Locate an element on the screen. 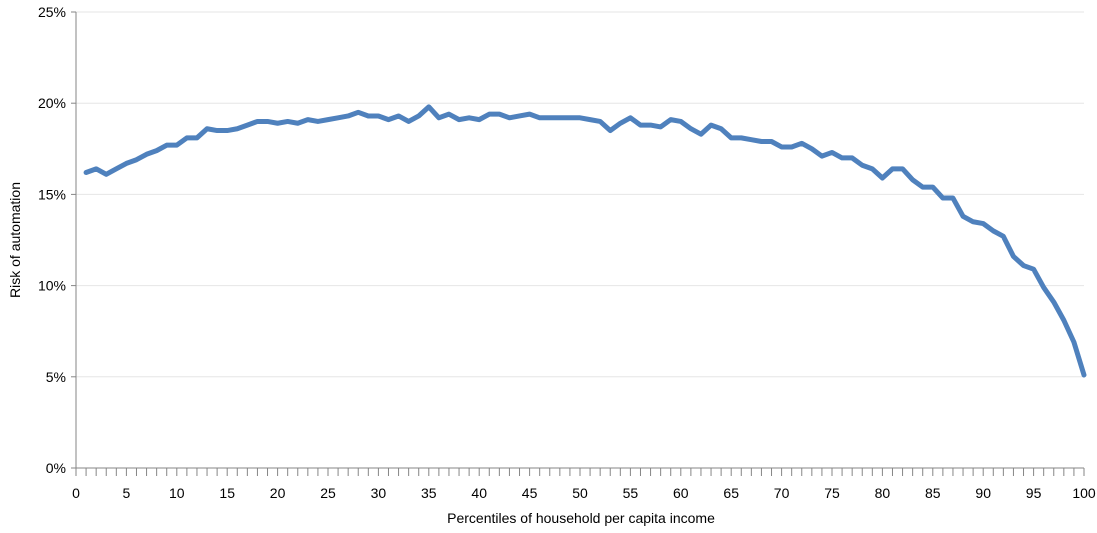 The image size is (1097, 533). x-tick-label: 60 is located at coordinates (681, 493).